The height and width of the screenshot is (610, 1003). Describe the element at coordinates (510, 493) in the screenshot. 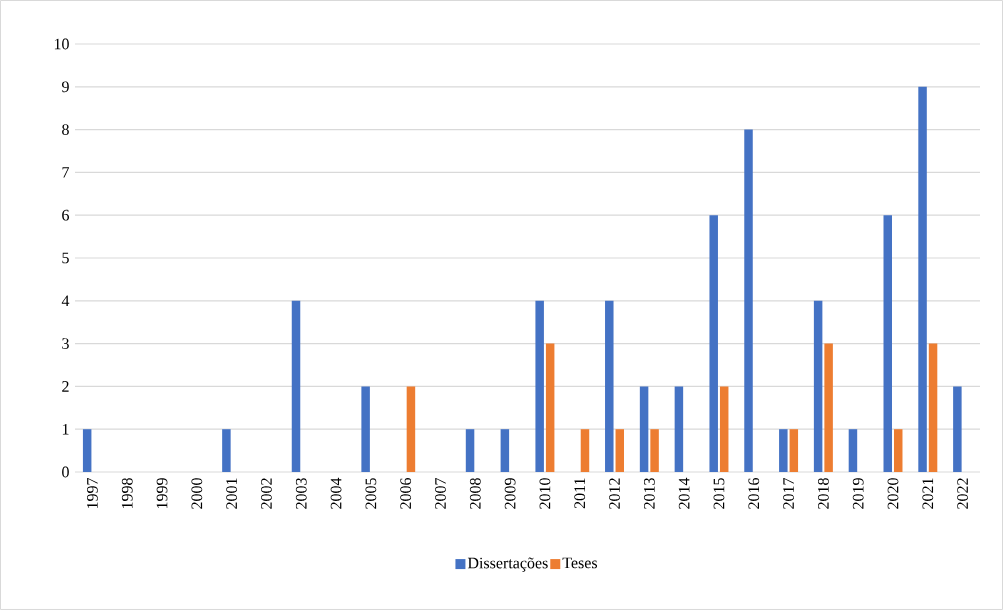

I see `x-tick-label: 2009` at that location.